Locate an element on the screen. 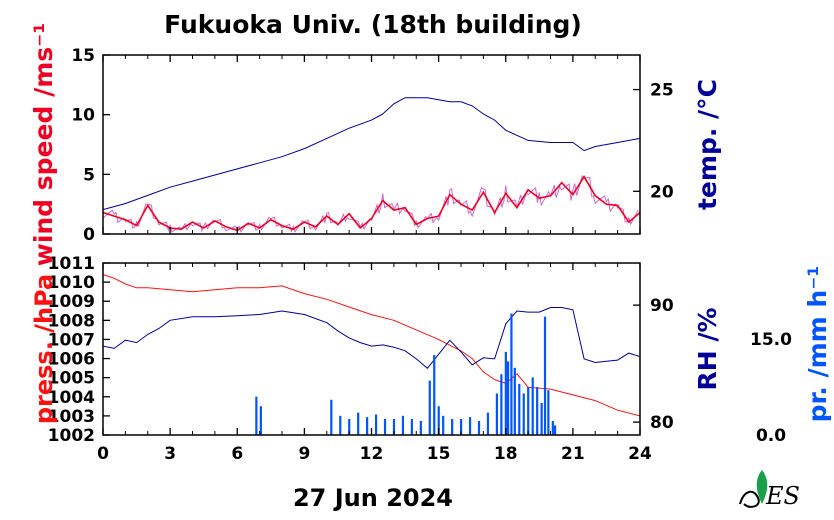 Image resolution: width=834 pixels, height=520 pixels. right-tick-label: 20 is located at coordinates (662, 192).